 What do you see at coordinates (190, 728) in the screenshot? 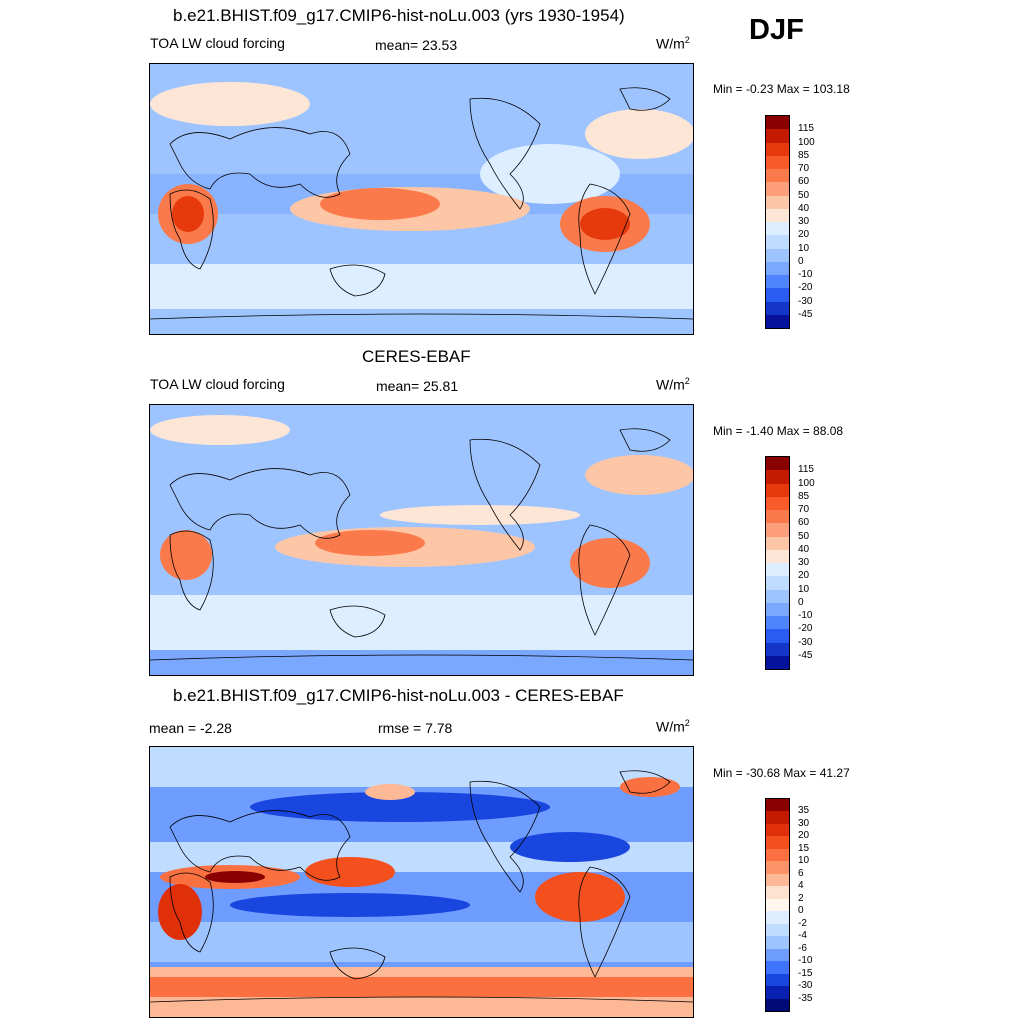
I see `panel-diff-mean-label: mean = -2.28` at bounding box center [190, 728].